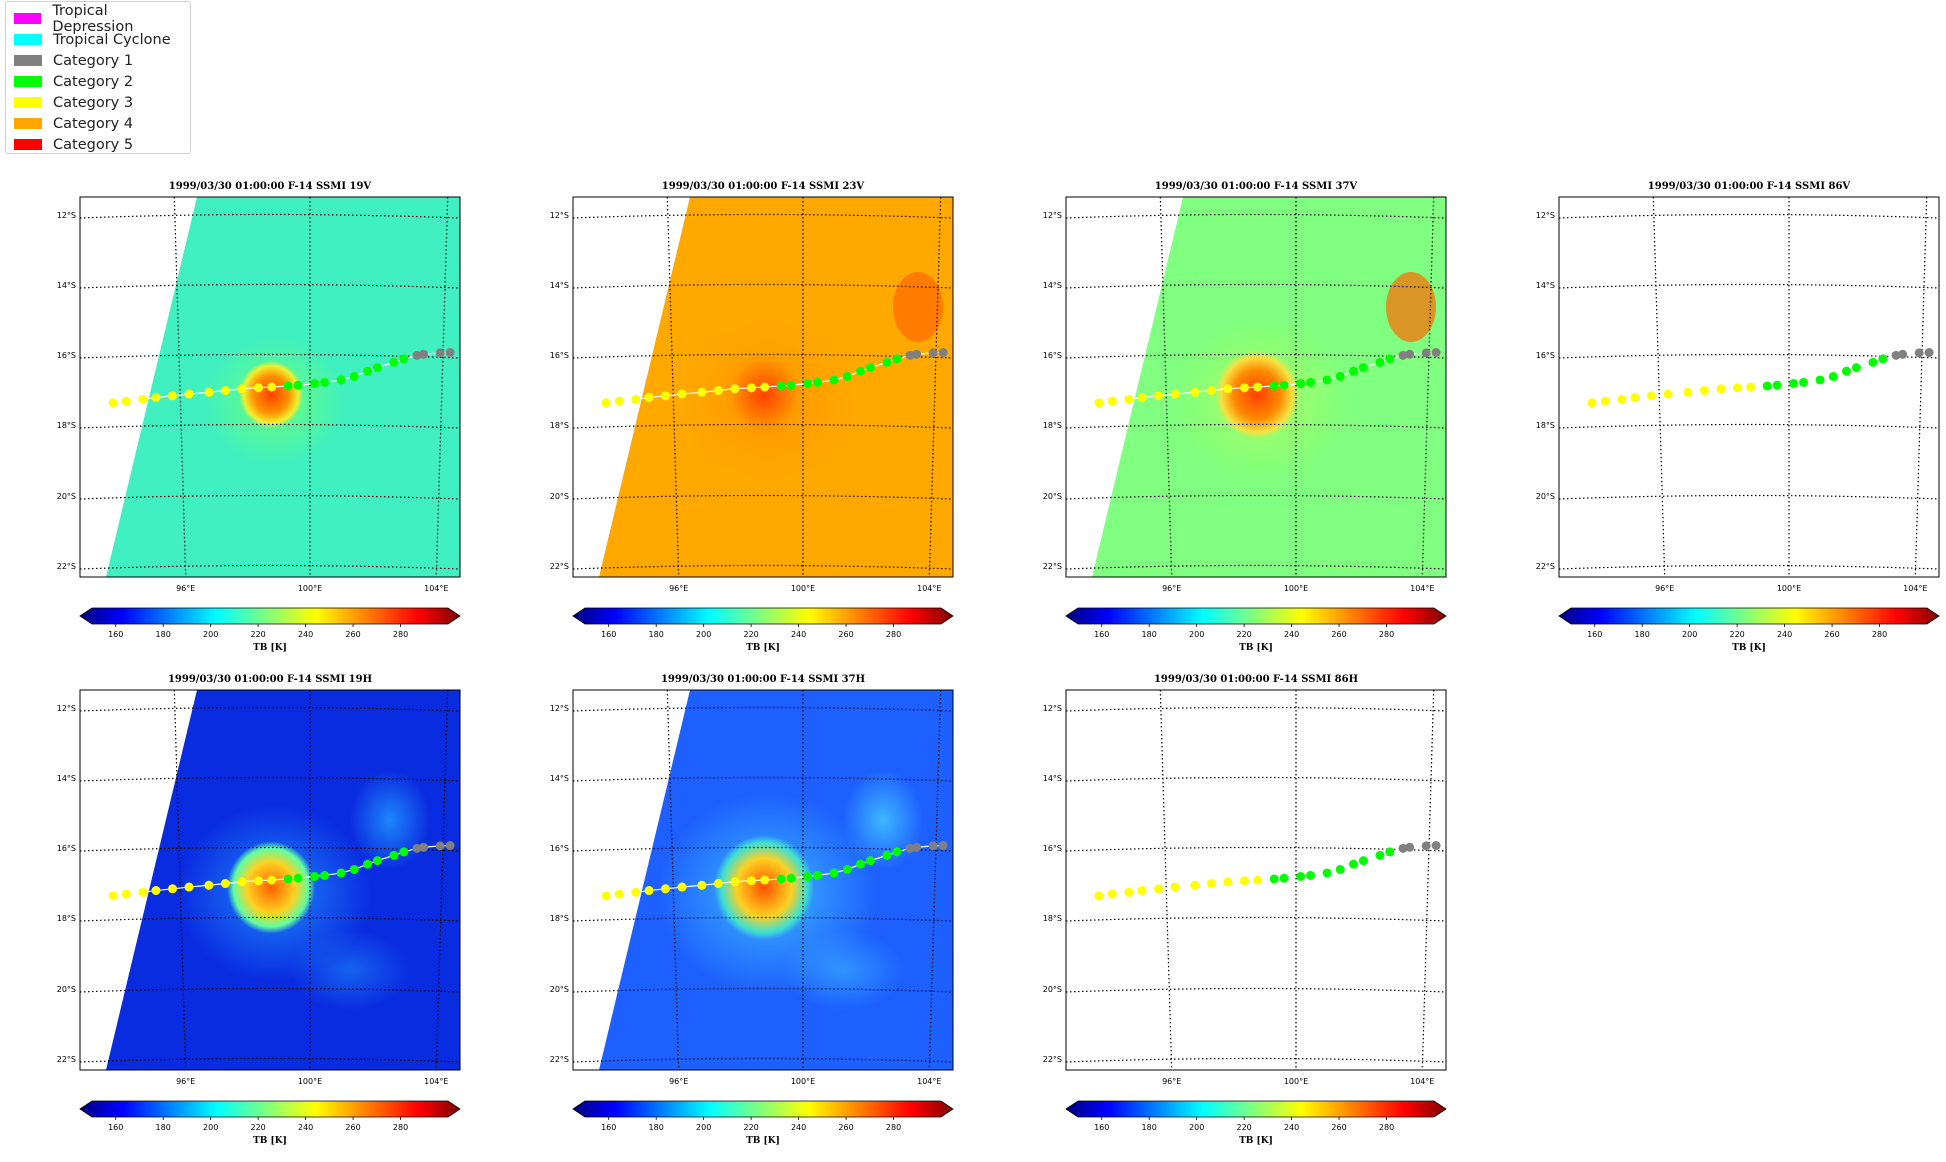 The height and width of the screenshot is (1162, 1946). I want to click on lon-tick-label: 104°E, so click(929, 1081).